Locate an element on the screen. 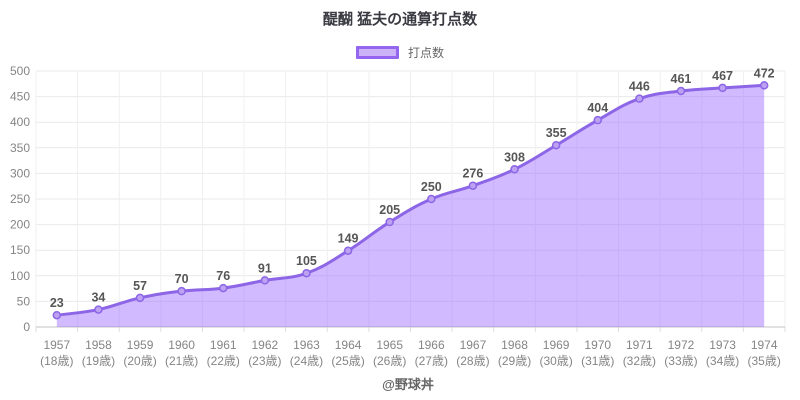  y-tick-label: 350 is located at coordinates (20, 148).